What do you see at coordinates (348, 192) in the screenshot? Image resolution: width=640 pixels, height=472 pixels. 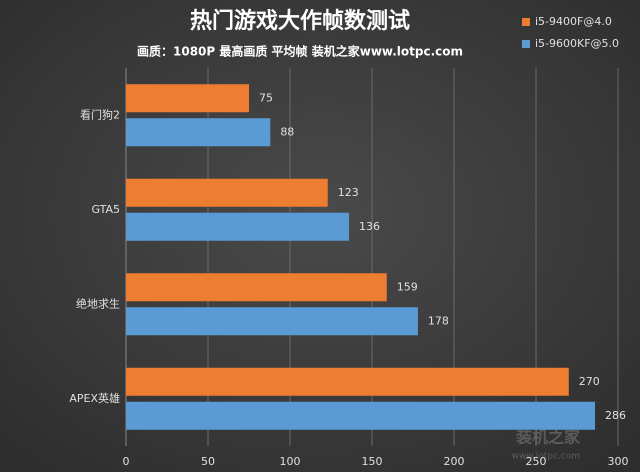 I see `value-label: 123` at bounding box center [348, 192].